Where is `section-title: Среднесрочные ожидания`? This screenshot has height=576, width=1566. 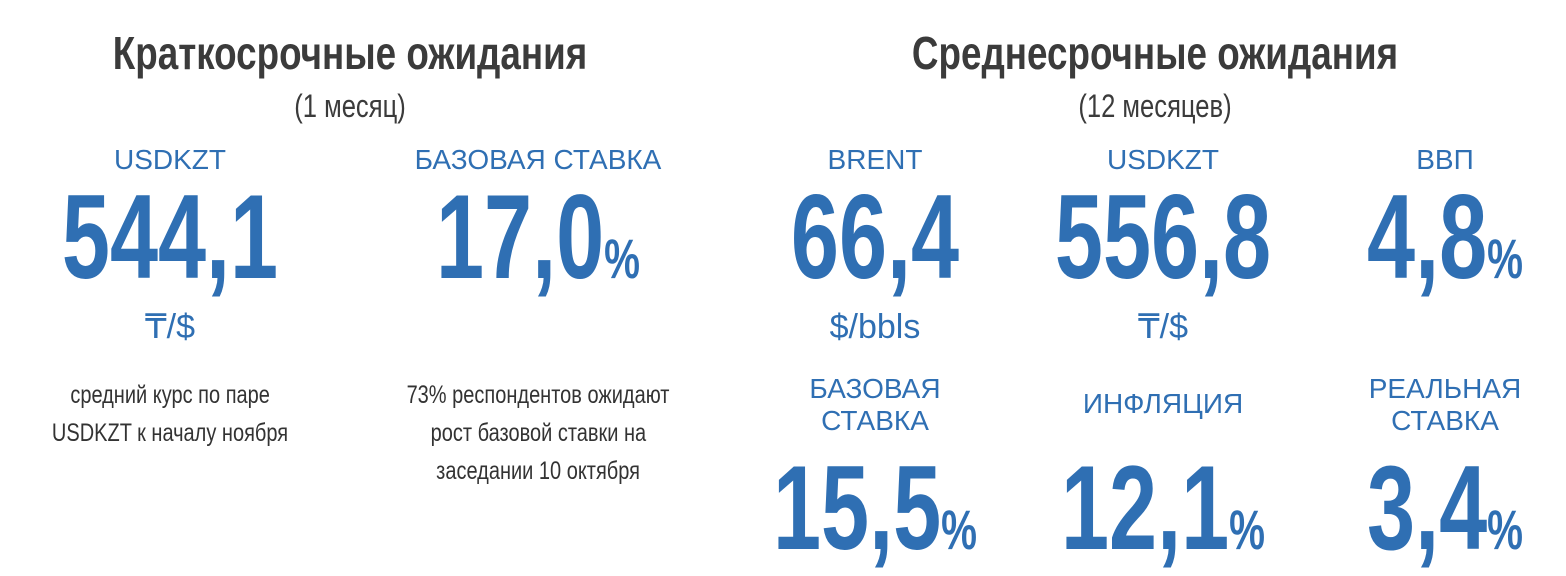
section-title: Среднесрочные ожидания is located at coordinates (1155, 53).